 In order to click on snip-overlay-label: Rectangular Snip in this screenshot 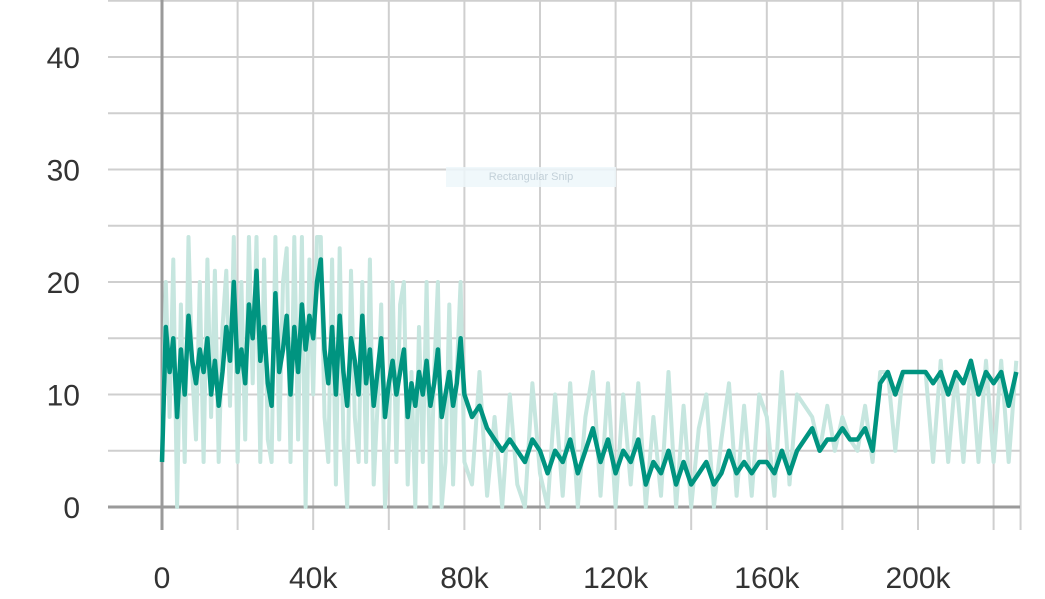, I will do `click(531, 177)`.